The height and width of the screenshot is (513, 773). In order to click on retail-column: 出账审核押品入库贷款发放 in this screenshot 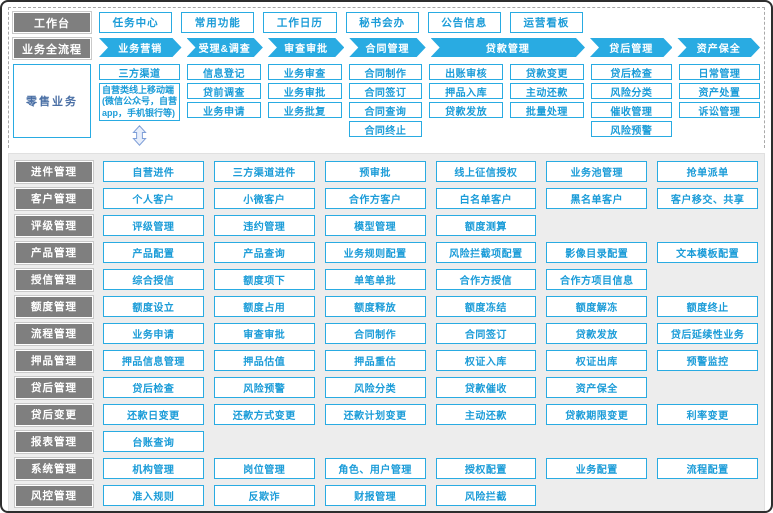, I will do `click(466, 105)`.